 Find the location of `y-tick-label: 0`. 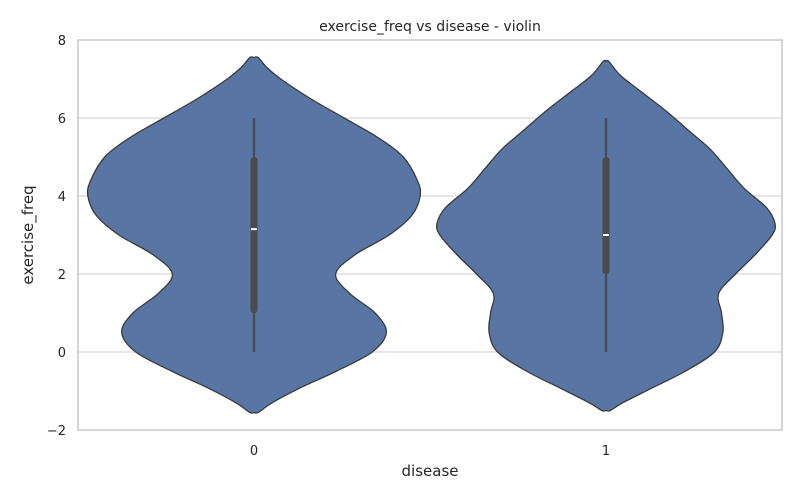

y-tick-label: 0 is located at coordinates (62, 353).